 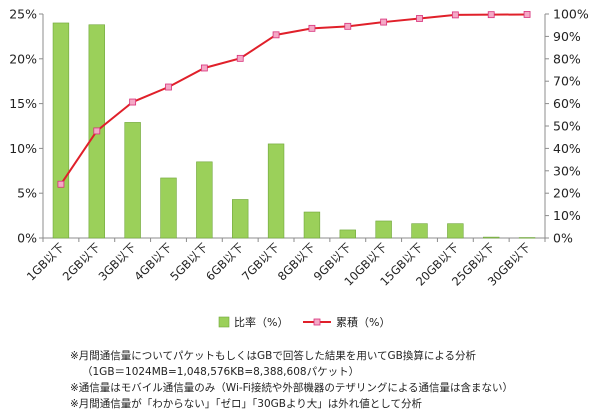 I want to click on y-right-tick-label: 40%, so click(x=567, y=148).